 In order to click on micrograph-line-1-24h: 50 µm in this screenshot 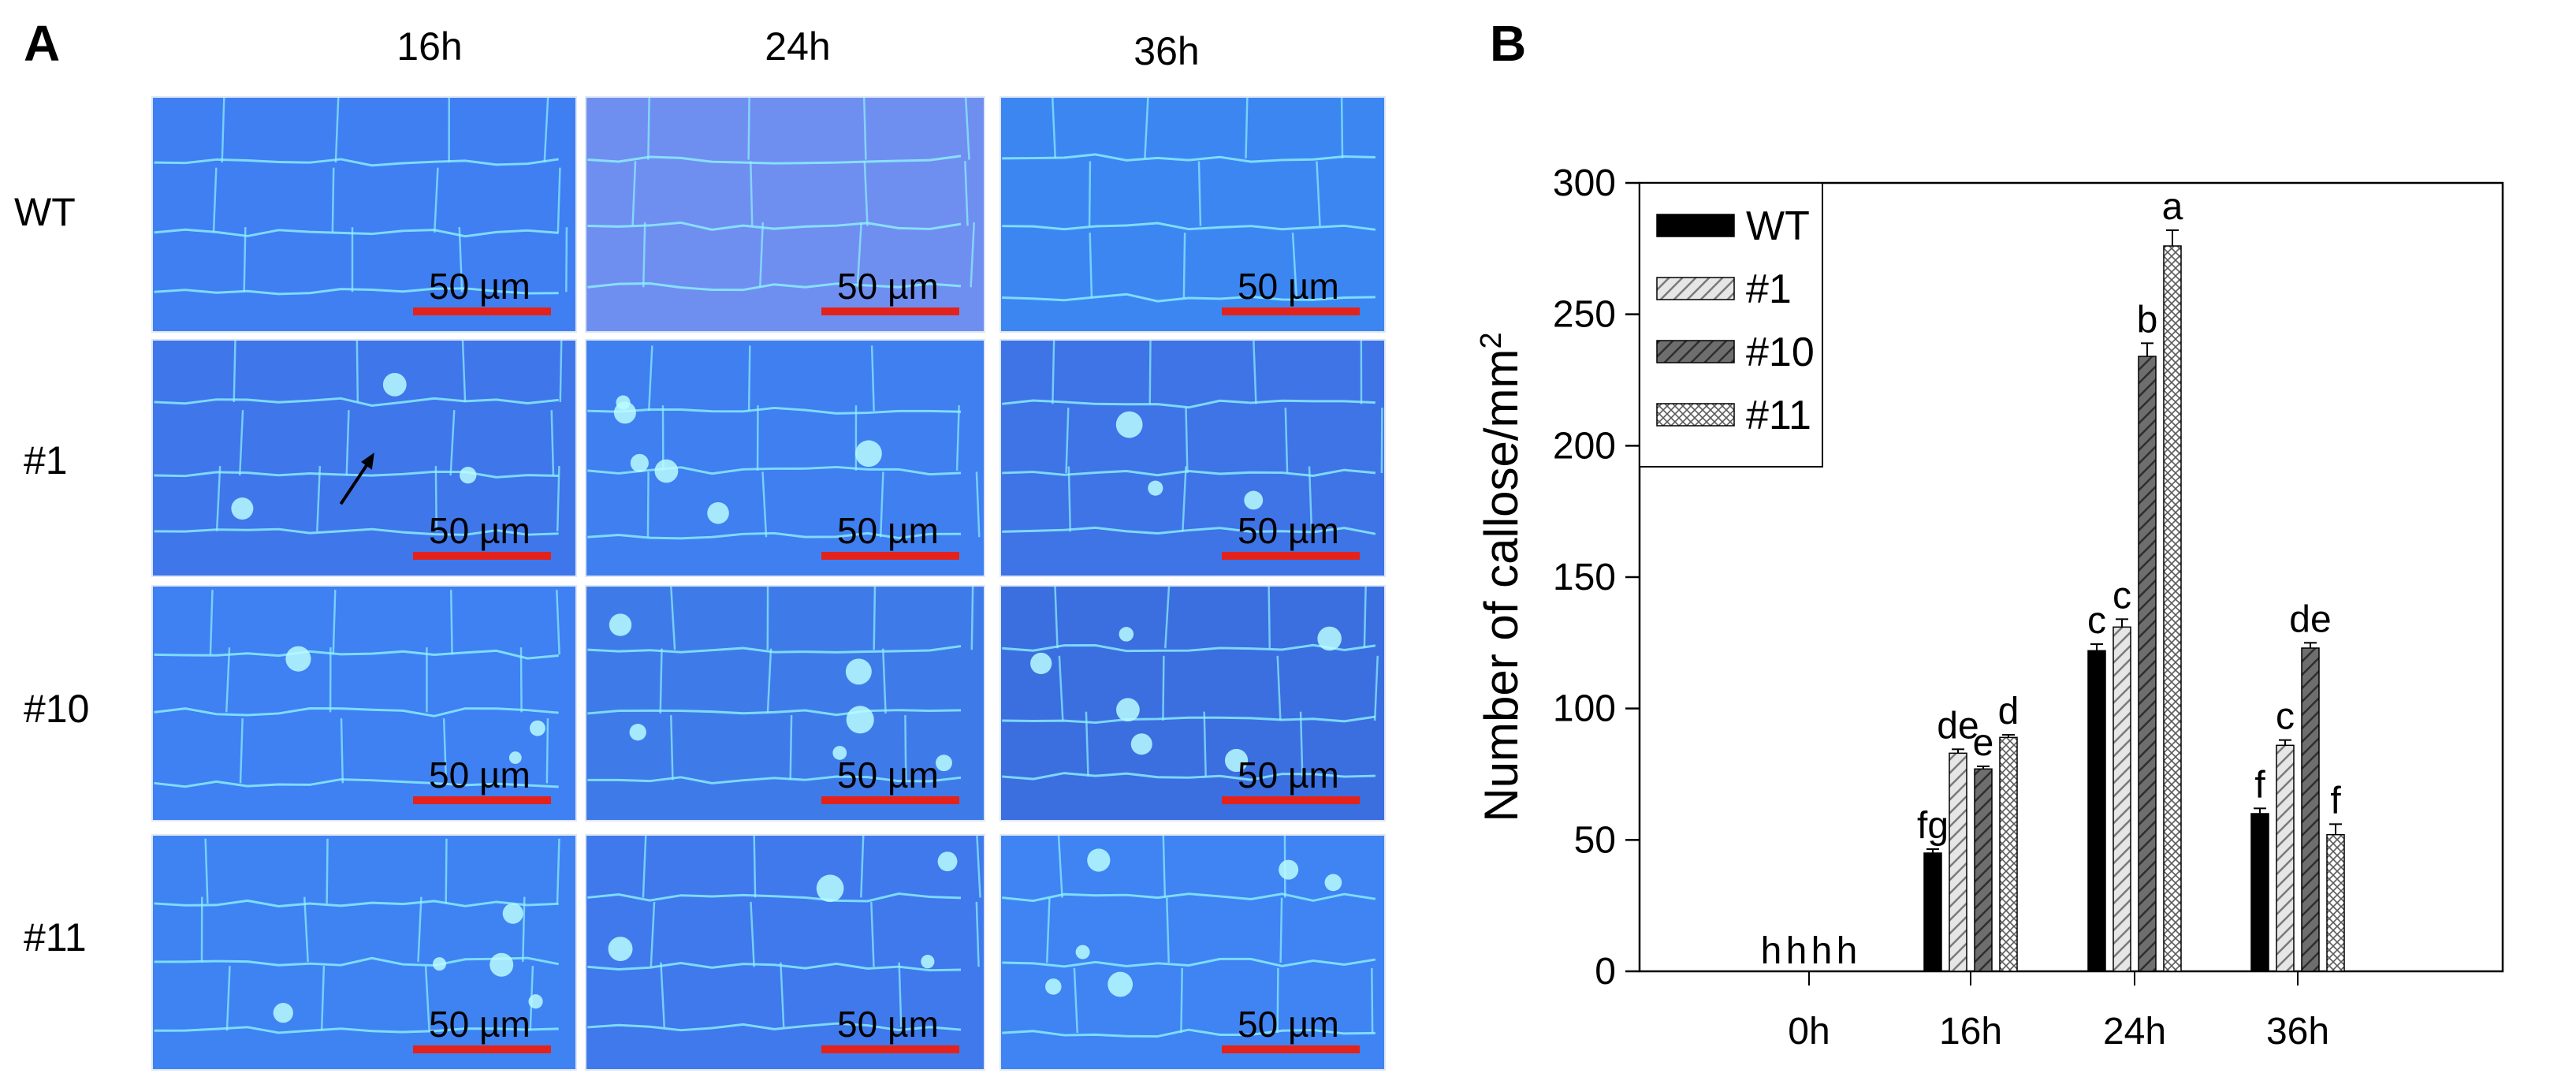, I will do `click(785, 458)`.